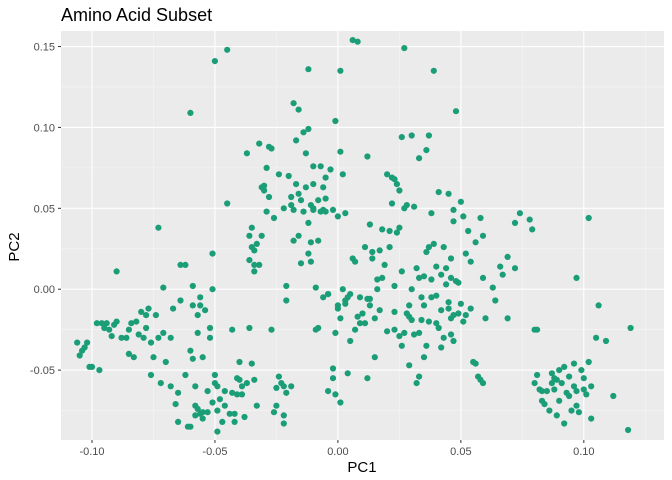 The height and width of the screenshot is (480, 672). Describe the element at coordinates (337, 449) in the screenshot. I see `x-axis: -0.10 -0.05 0.00 0.05 0.10` at that location.